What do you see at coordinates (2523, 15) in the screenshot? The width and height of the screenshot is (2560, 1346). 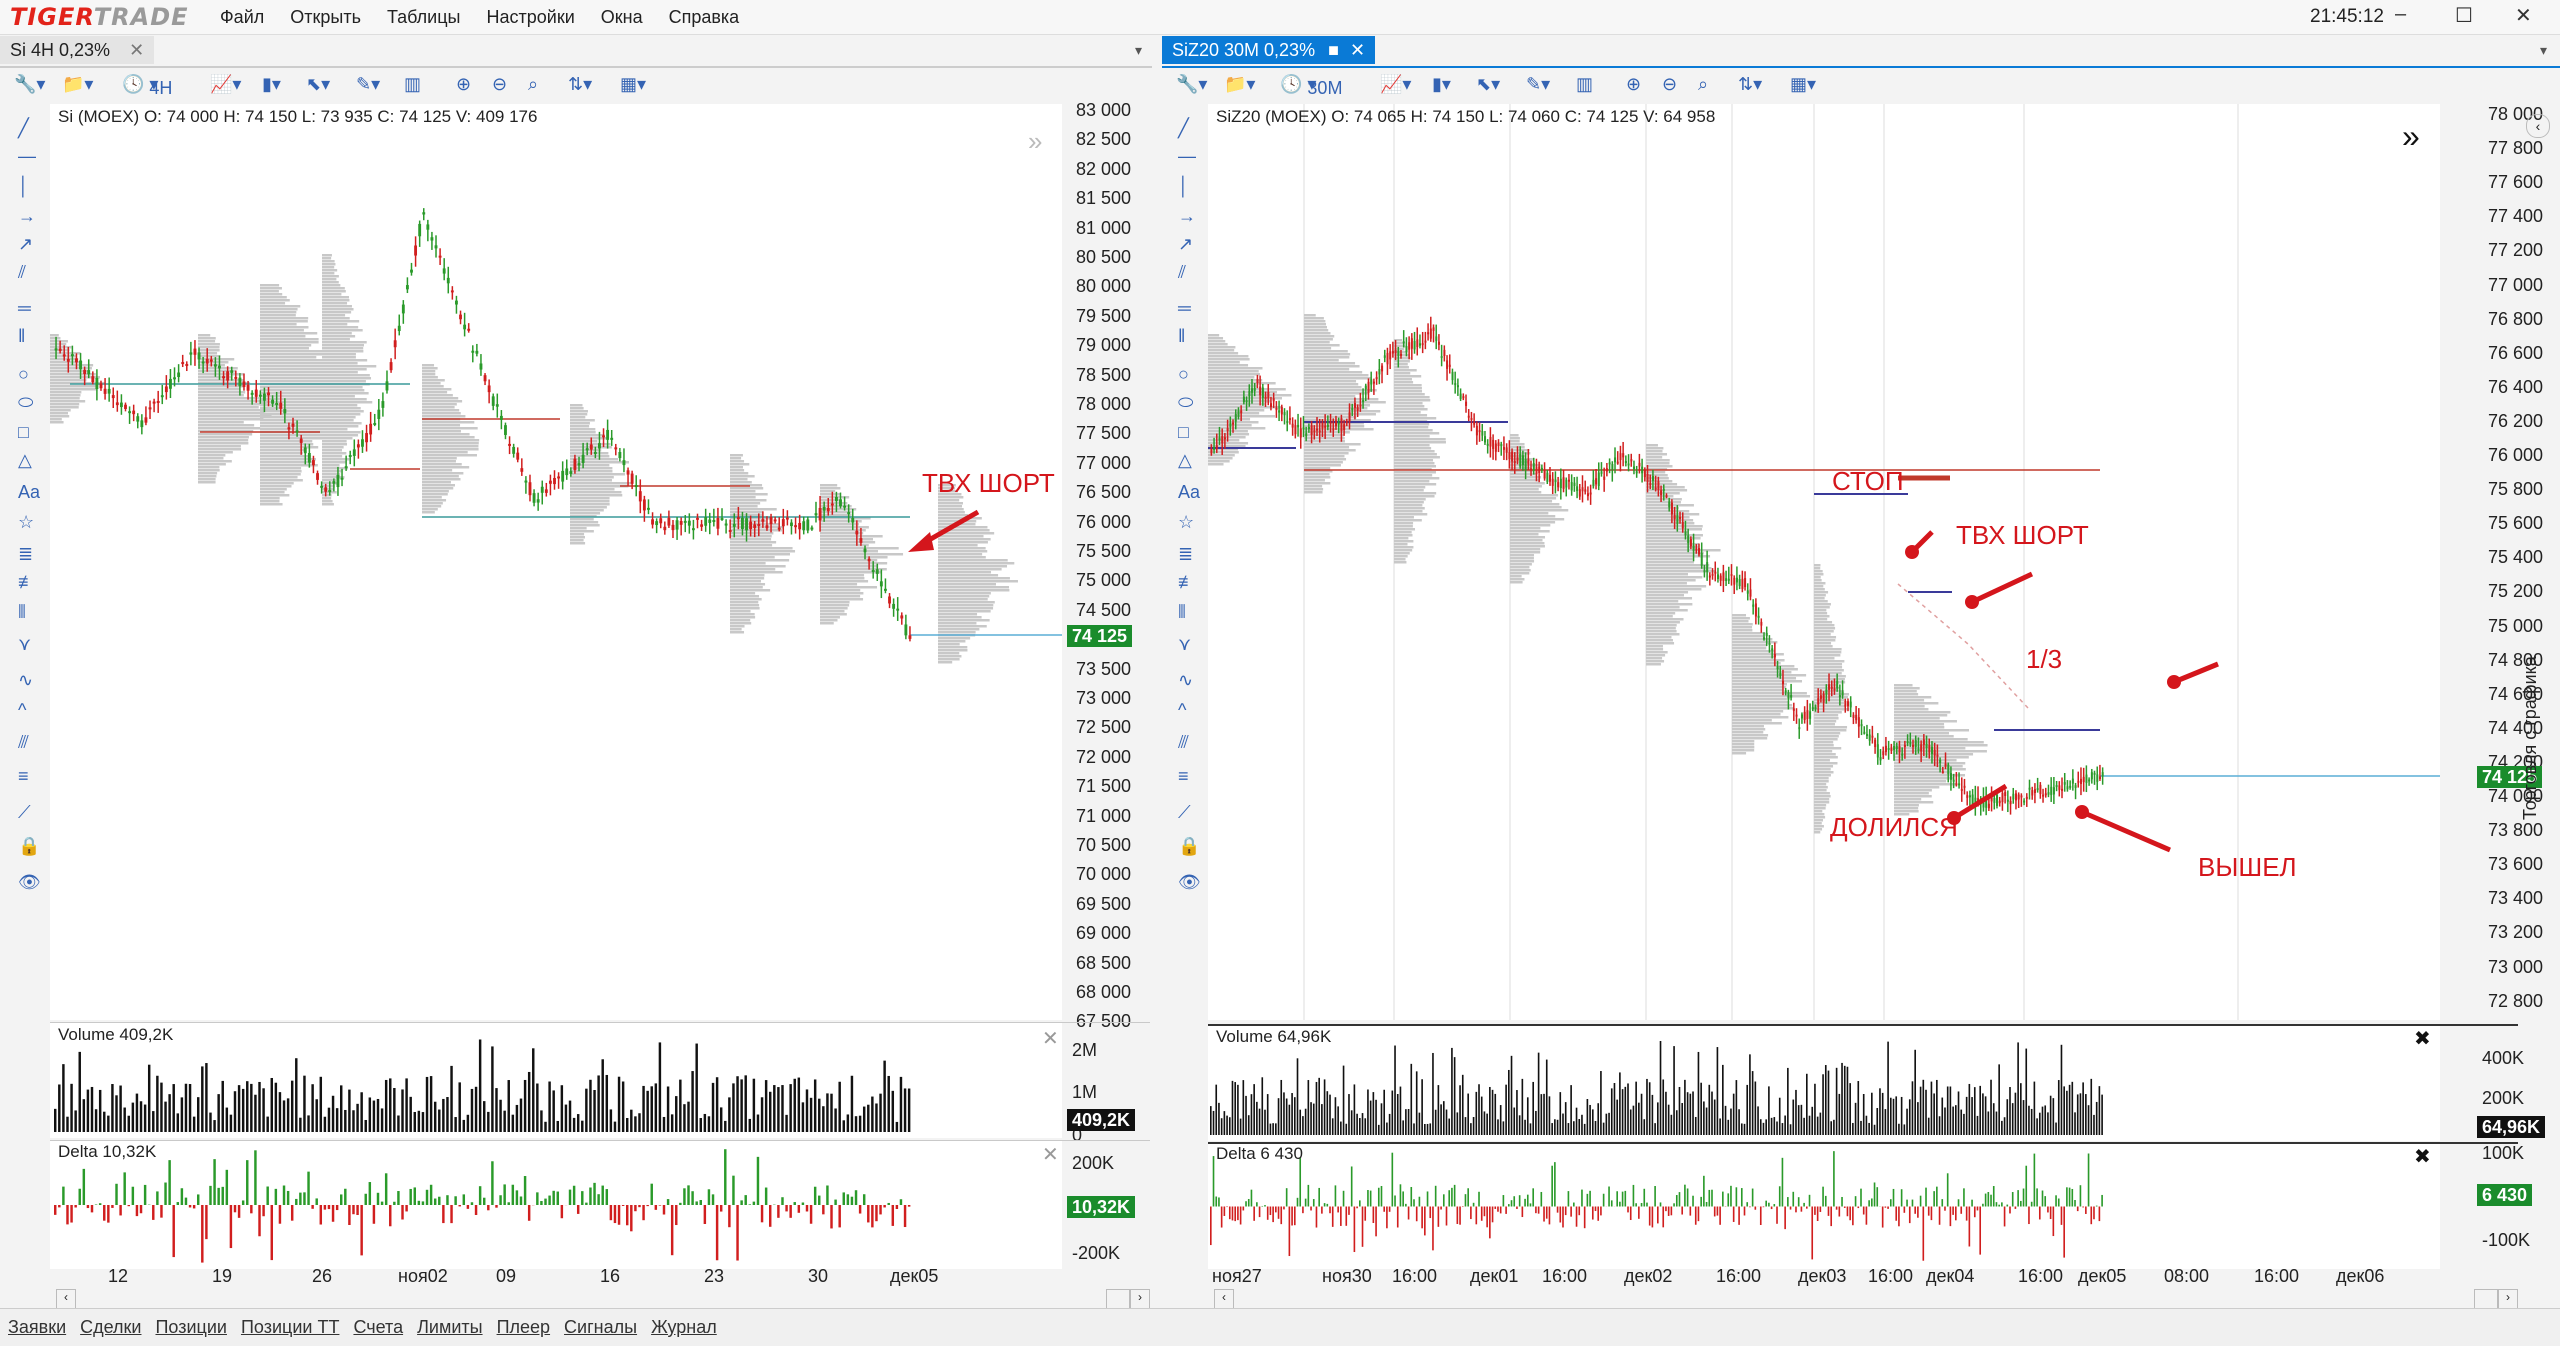 I see `close-window-button: ✕` at bounding box center [2523, 15].